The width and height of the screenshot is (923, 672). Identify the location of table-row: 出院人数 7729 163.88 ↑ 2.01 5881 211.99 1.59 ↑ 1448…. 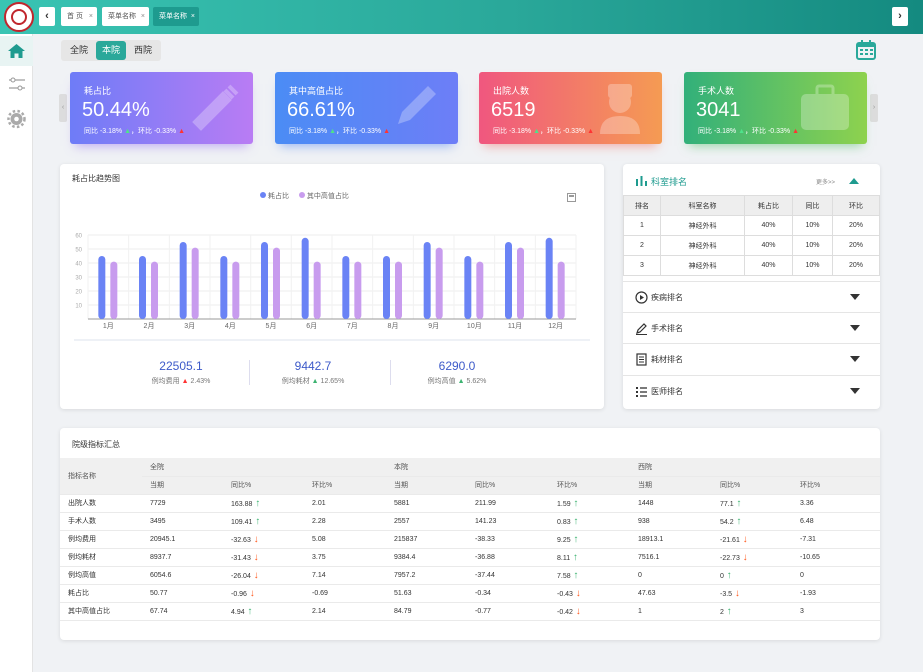
(470, 503).